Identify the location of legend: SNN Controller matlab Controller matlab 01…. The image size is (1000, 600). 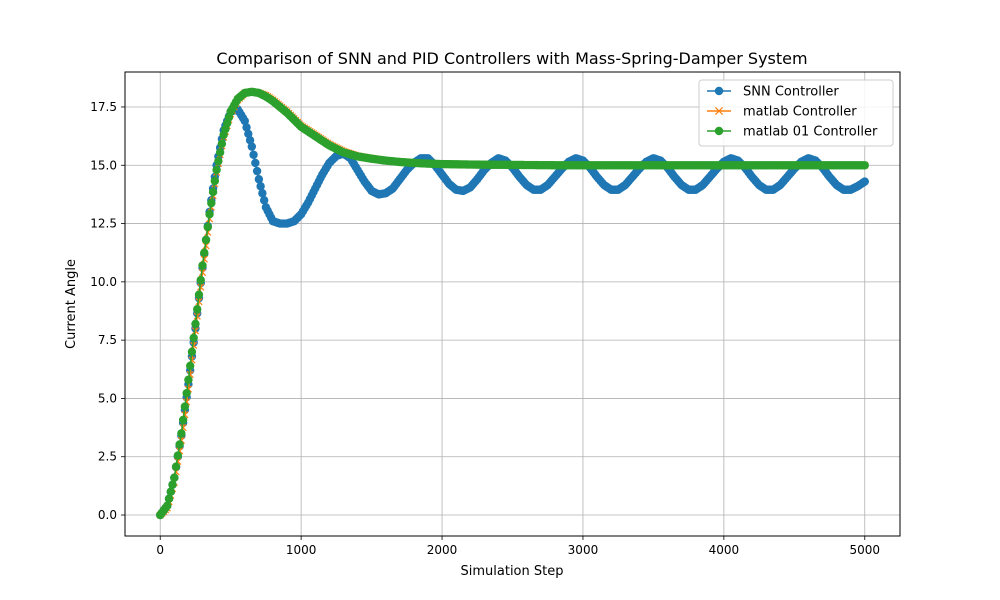
(796, 113).